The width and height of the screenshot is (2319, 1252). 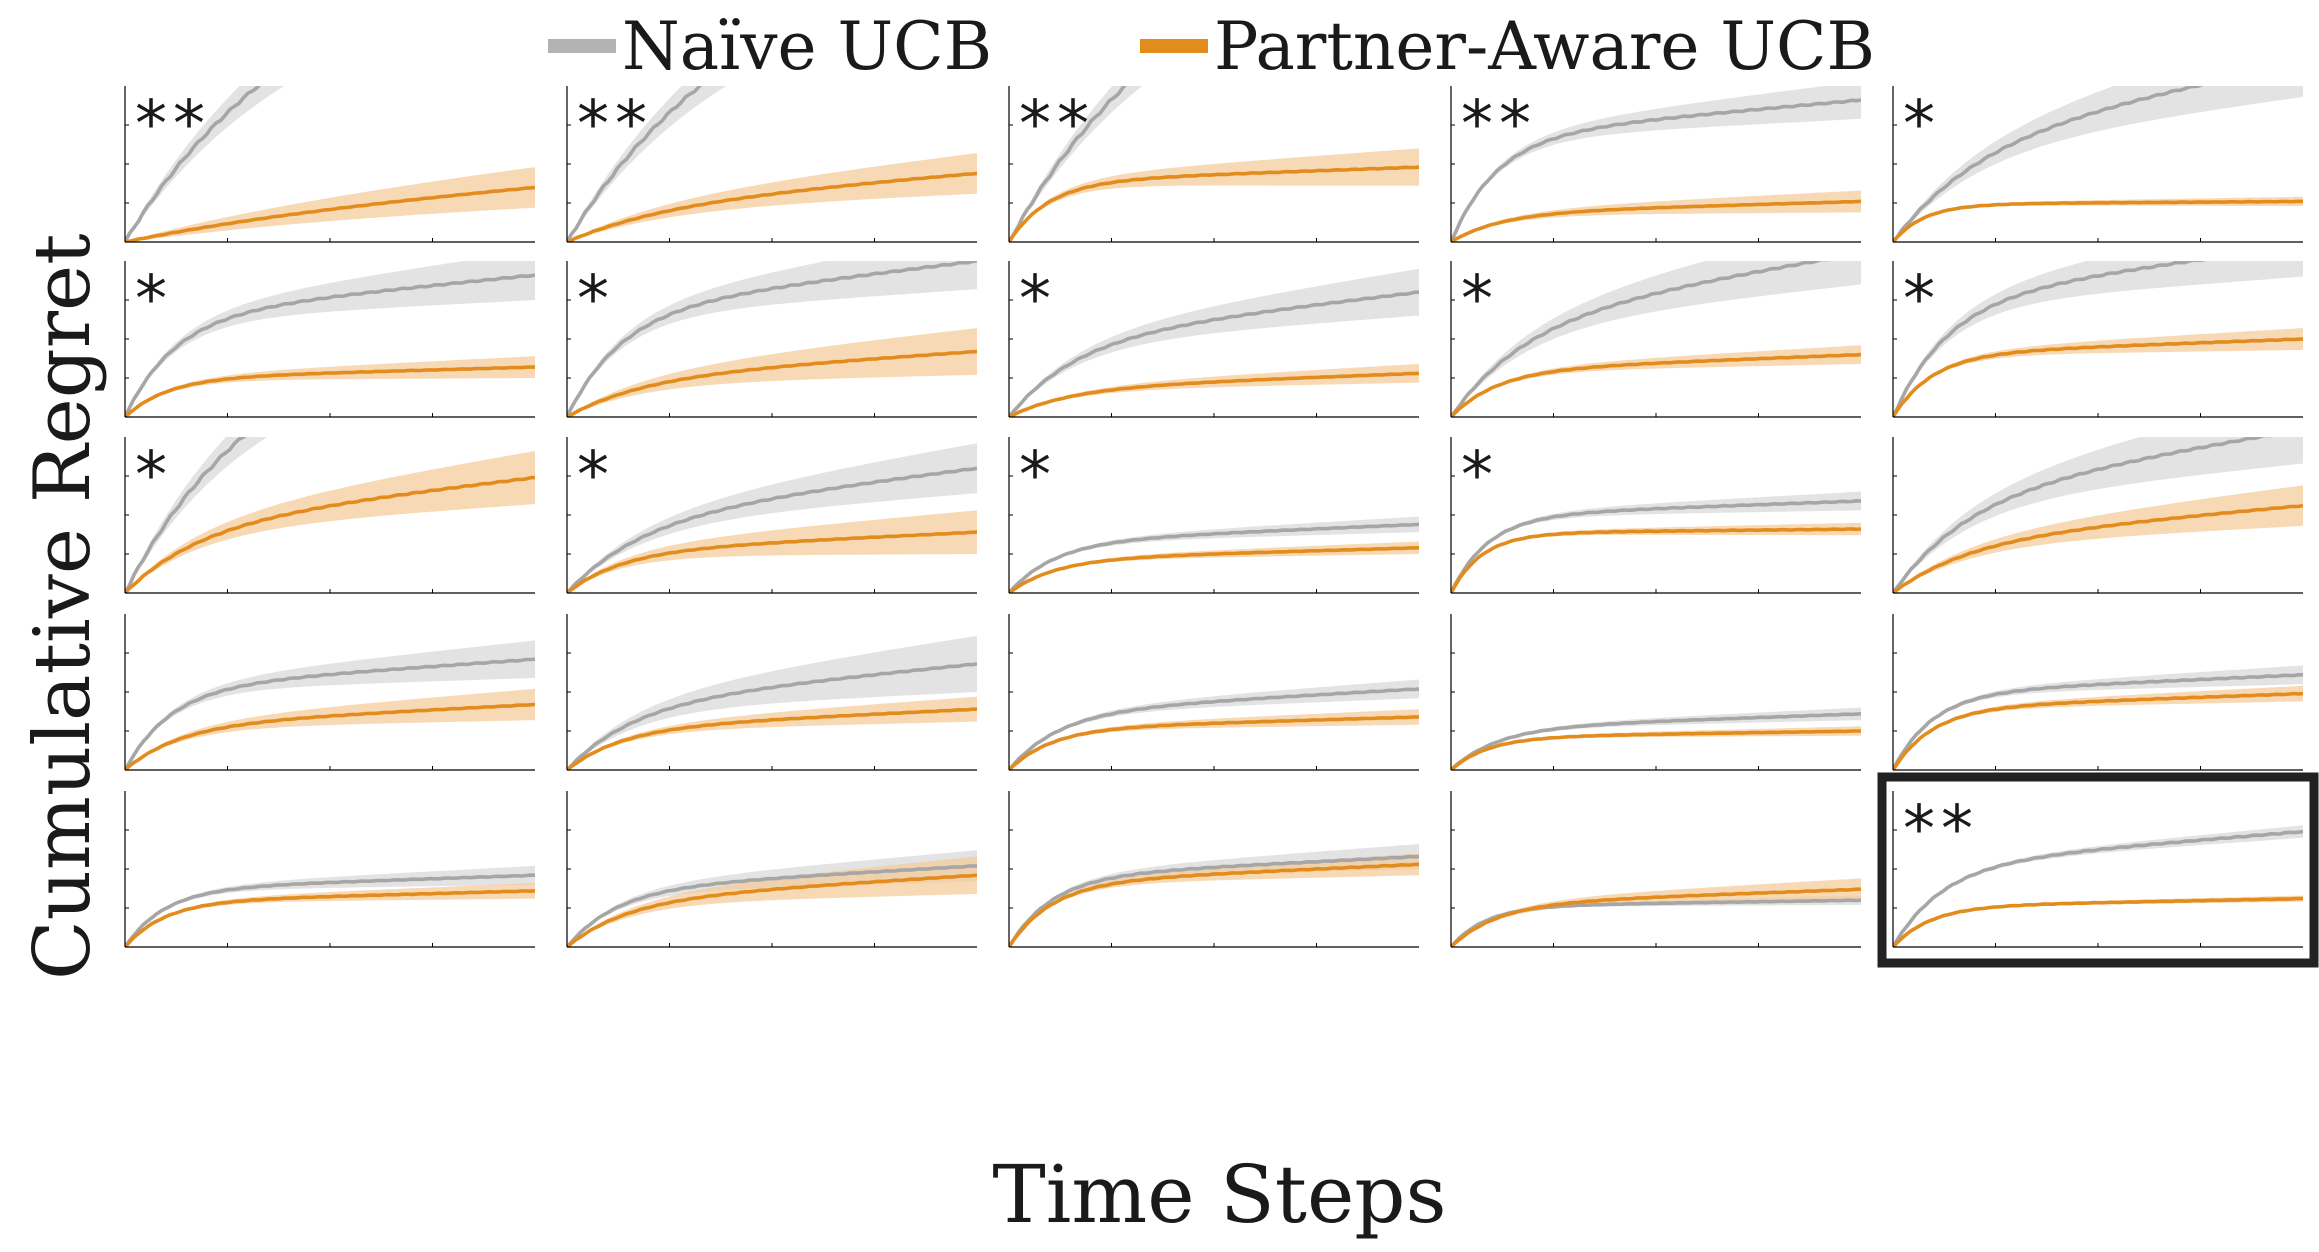 What do you see at coordinates (582, 46) in the screenshot?
I see `legend-swatch-naive` at bounding box center [582, 46].